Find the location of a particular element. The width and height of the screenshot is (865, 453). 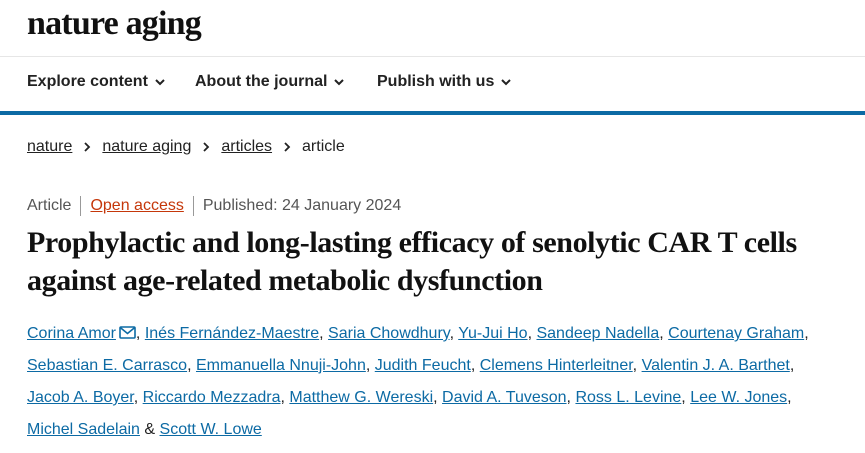

nav-publish-with-us: Publish with us is located at coordinates (444, 82).